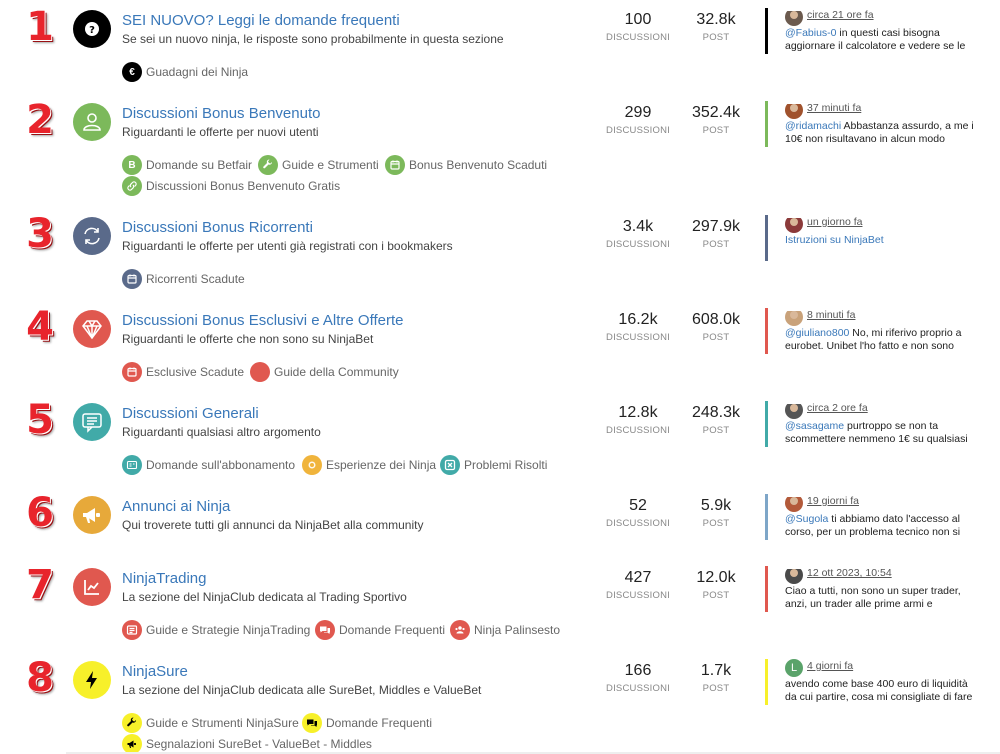 The height and width of the screenshot is (754, 1000). Describe the element at coordinates (190, 413) in the screenshot. I see `category-title: Discussioni Generali` at that location.